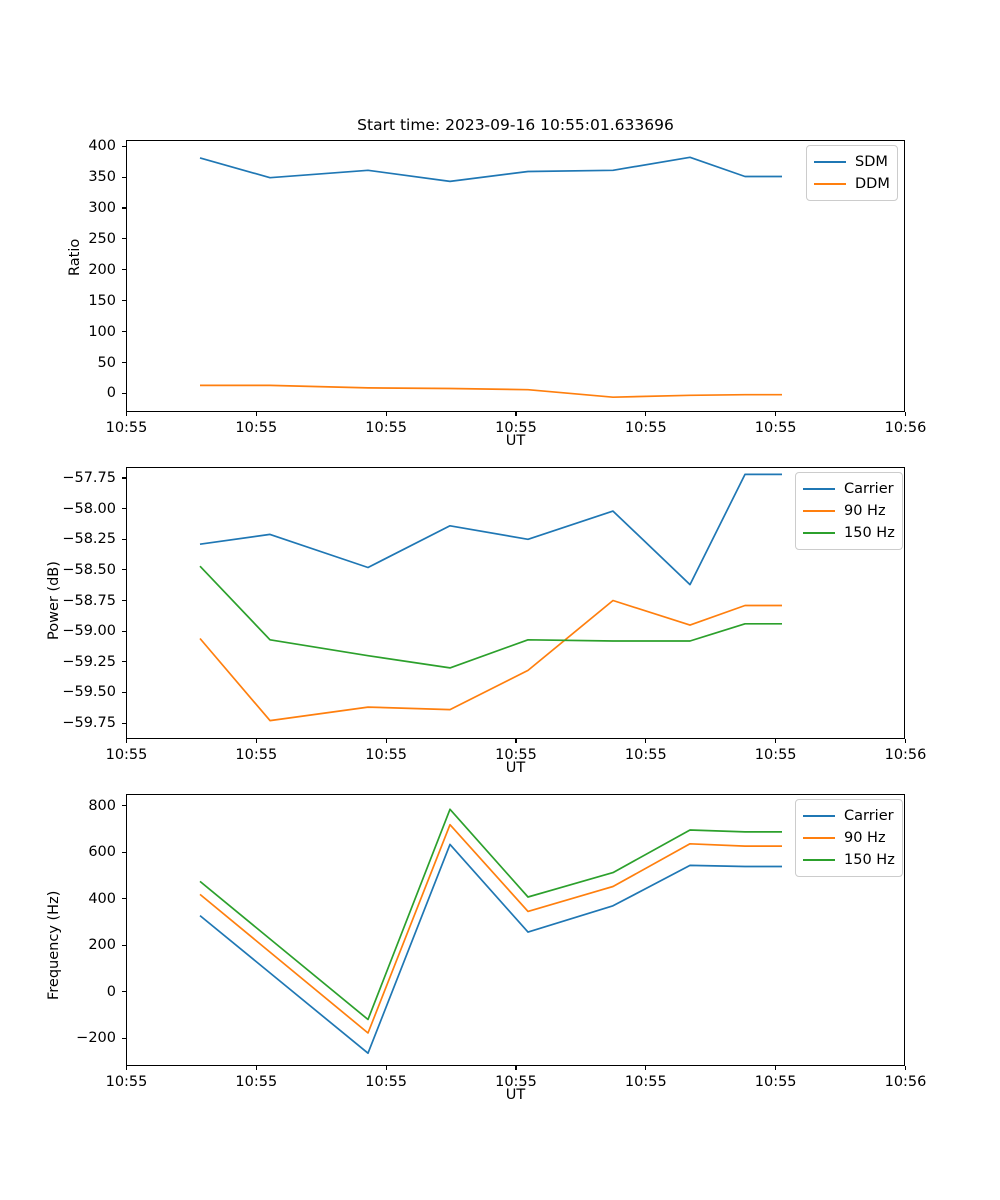 This screenshot has width=1000, height=1200. I want to click on ytick-label: −59.25, so click(89, 661).